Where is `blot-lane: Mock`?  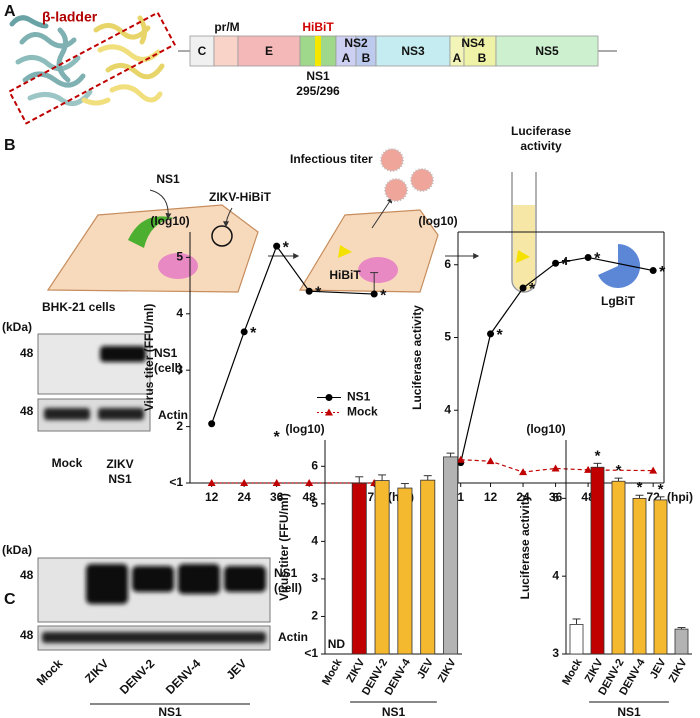
blot-lane: Mock is located at coordinates (67, 463).